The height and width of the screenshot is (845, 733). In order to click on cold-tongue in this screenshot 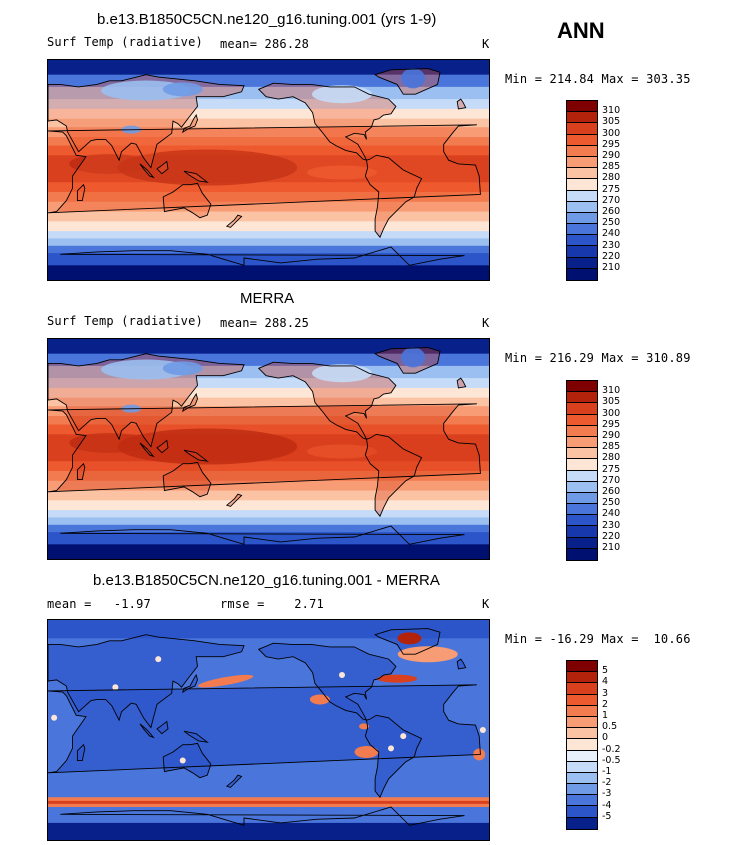, I will do `click(342, 451)`.